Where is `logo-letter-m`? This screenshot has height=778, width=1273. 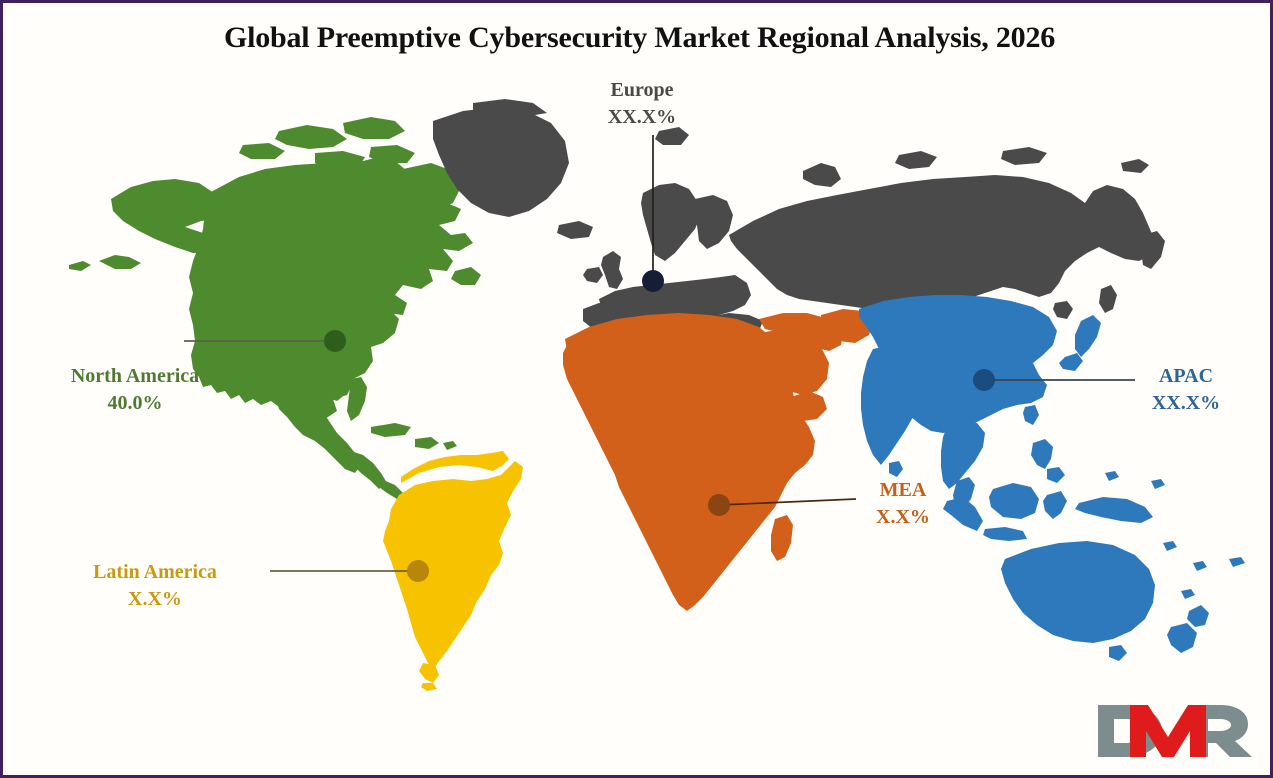 logo-letter-m is located at coordinates (1168, 731).